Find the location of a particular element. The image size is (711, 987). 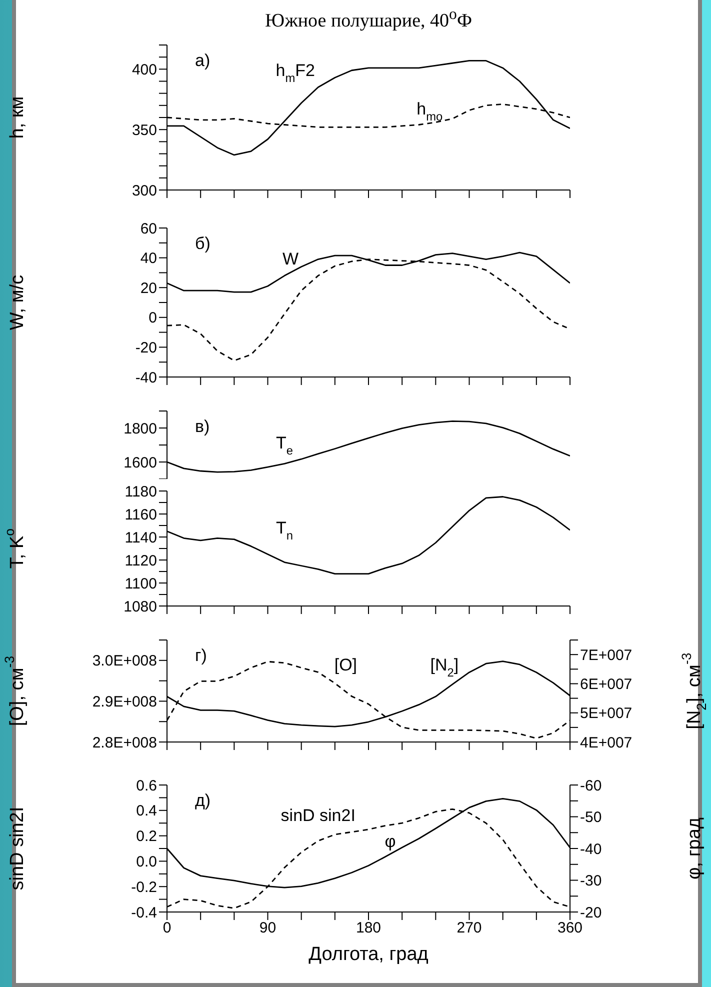

y-tick-label: -0.4 is located at coordinates (144, 913).